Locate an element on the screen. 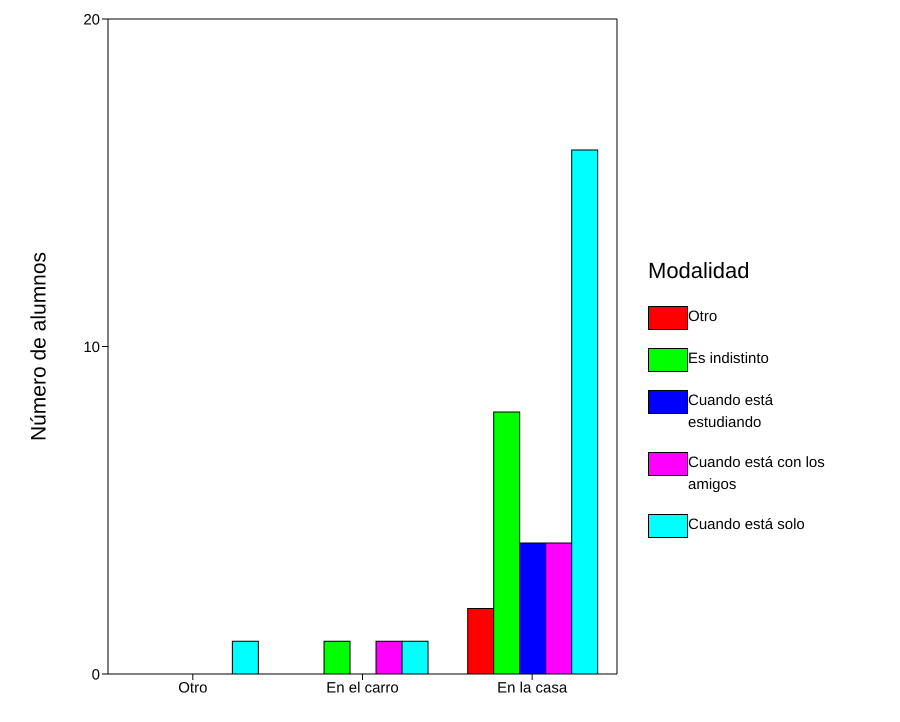 The width and height of the screenshot is (900, 722). y-axis-title: Número de alumnos is located at coordinates (38, 347).